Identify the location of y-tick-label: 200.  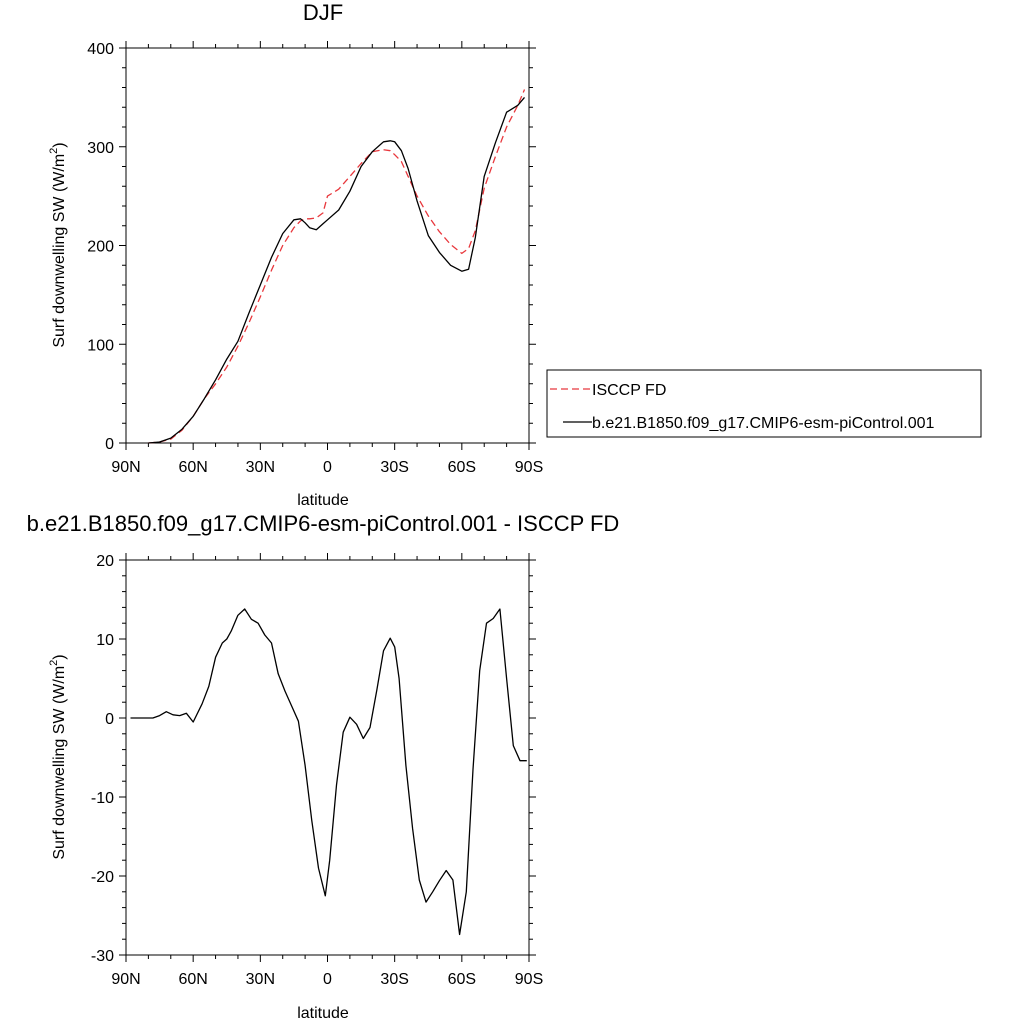
(100, 247).